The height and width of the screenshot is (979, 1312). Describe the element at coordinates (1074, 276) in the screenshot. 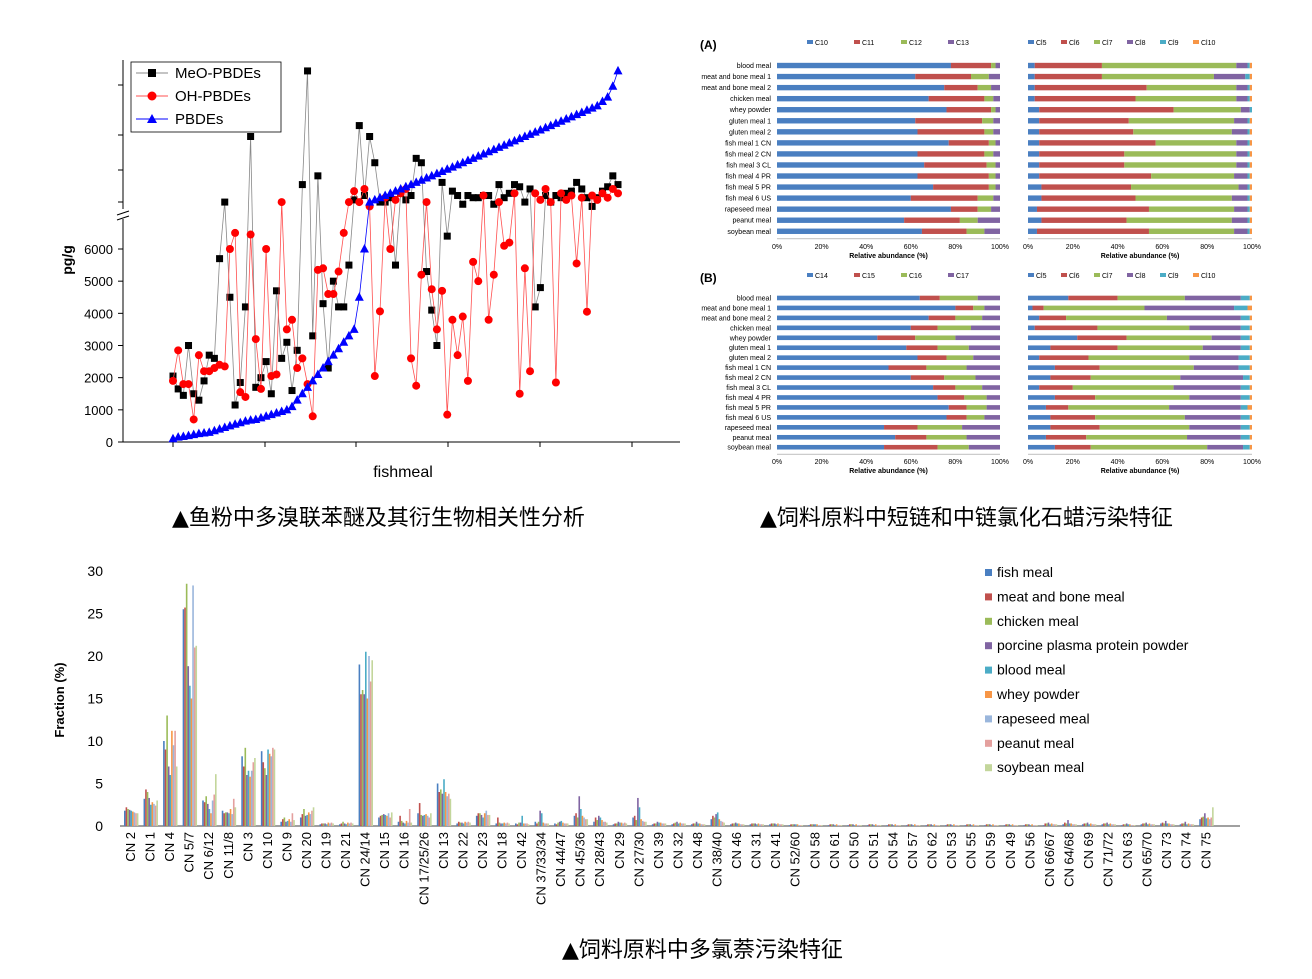

I see `legend-label: Cl6` at that location.